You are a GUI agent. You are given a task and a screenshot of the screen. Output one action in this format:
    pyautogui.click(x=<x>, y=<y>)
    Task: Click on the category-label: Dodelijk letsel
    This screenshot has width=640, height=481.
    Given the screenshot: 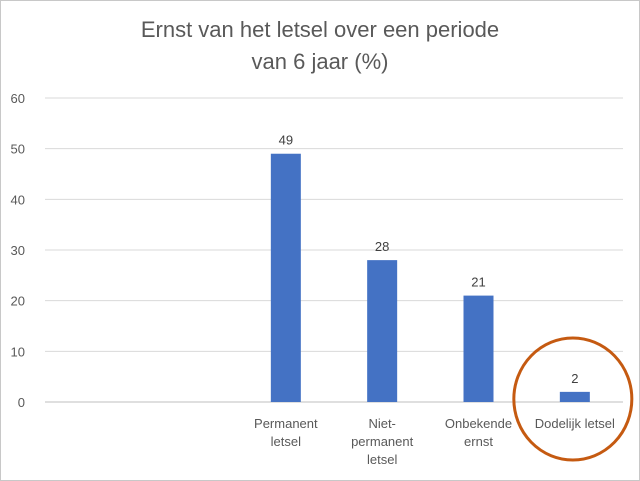 What is the action you would take?
    pyautogui.click(x=575, y=423)
    